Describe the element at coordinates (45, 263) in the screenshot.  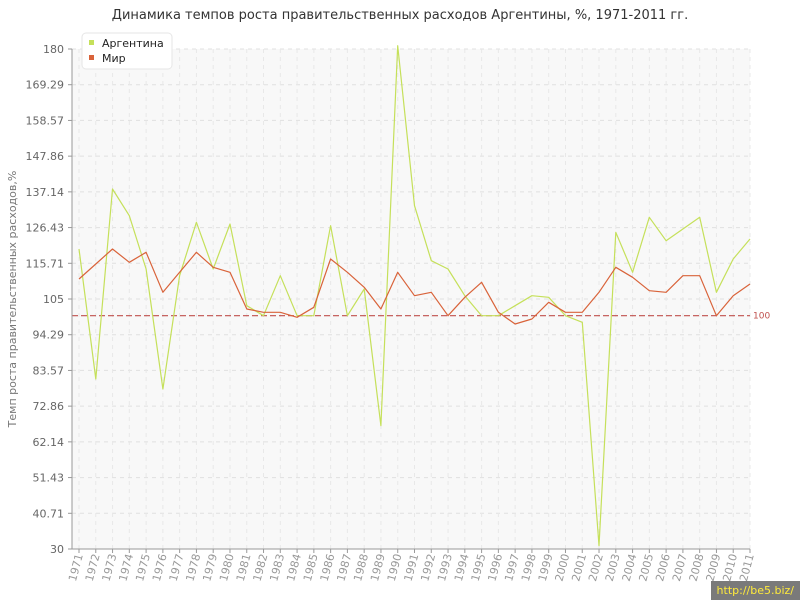
I see `y-tick-label: 115.71` at that location.